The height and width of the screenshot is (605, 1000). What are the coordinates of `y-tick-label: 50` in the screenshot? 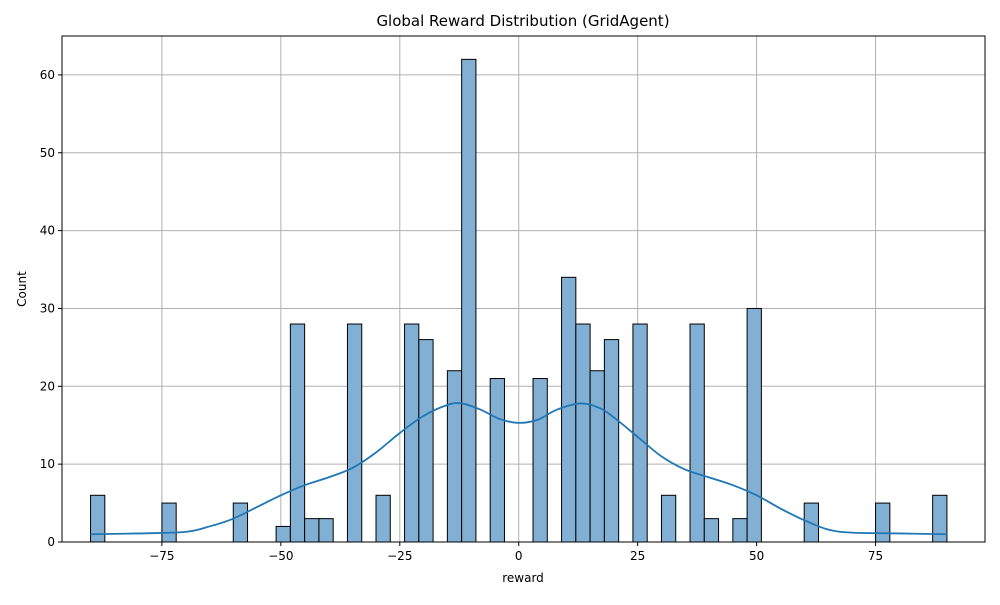 It's located at (47, 153).